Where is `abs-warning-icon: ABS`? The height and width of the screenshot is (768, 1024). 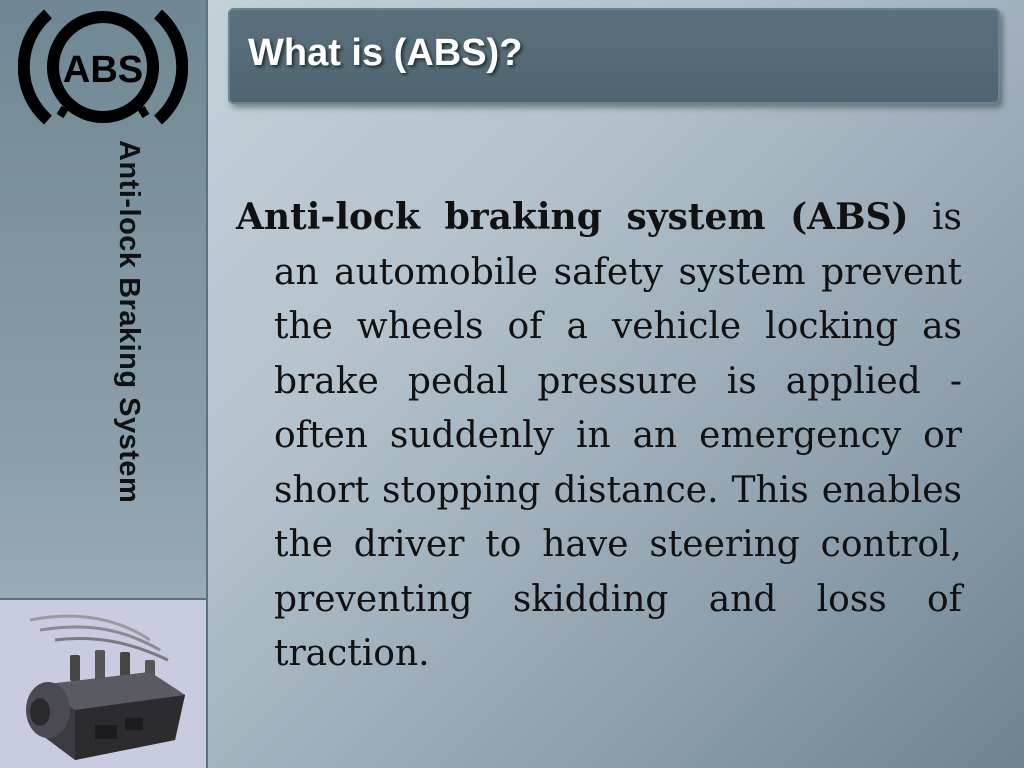
abs-warning-icon: ABS is located at coordinates (103, 67).